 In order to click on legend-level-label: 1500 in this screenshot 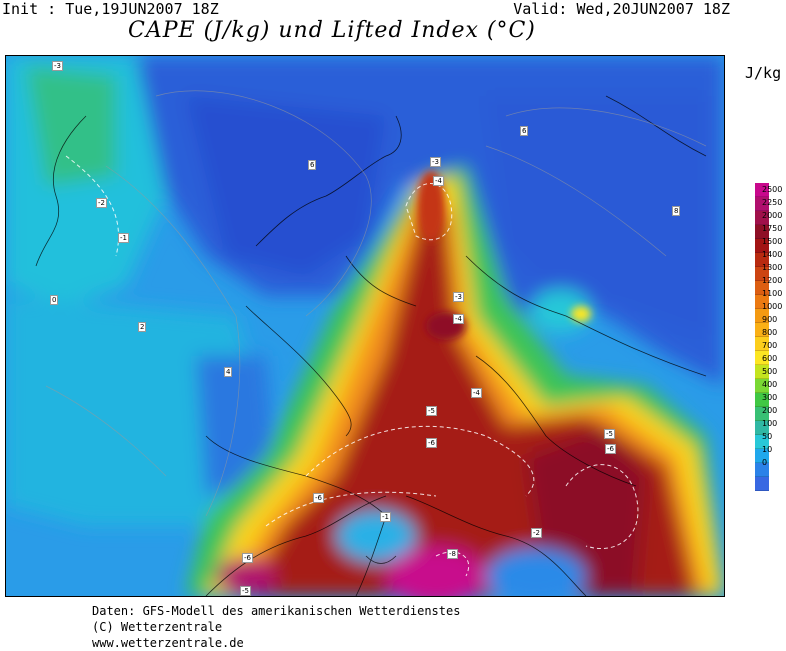, I will do `click(772, 241)`.